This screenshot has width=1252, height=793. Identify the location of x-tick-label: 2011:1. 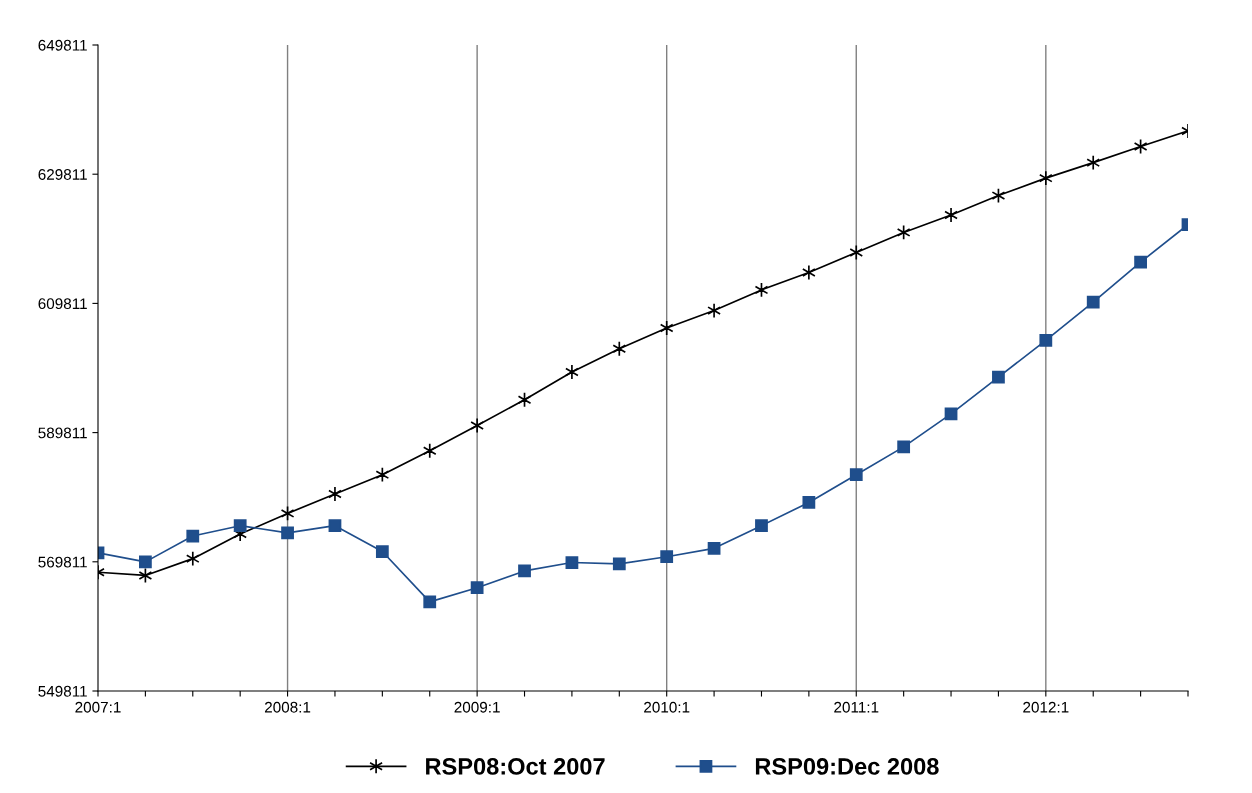
(856, 707).